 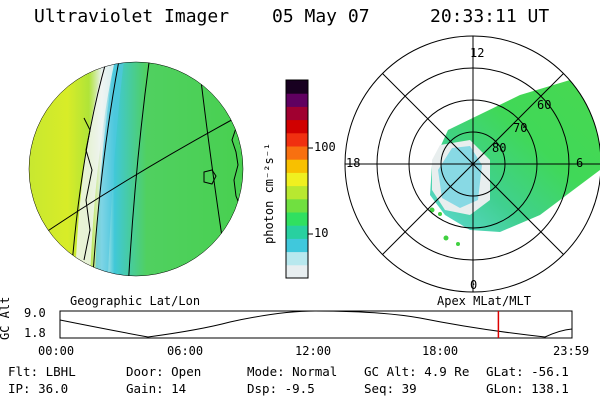 What do you see at coordinates (56, 351) in the screenshot?
I see `xtick-0000: 00:00` at bounding box center [56, 351].